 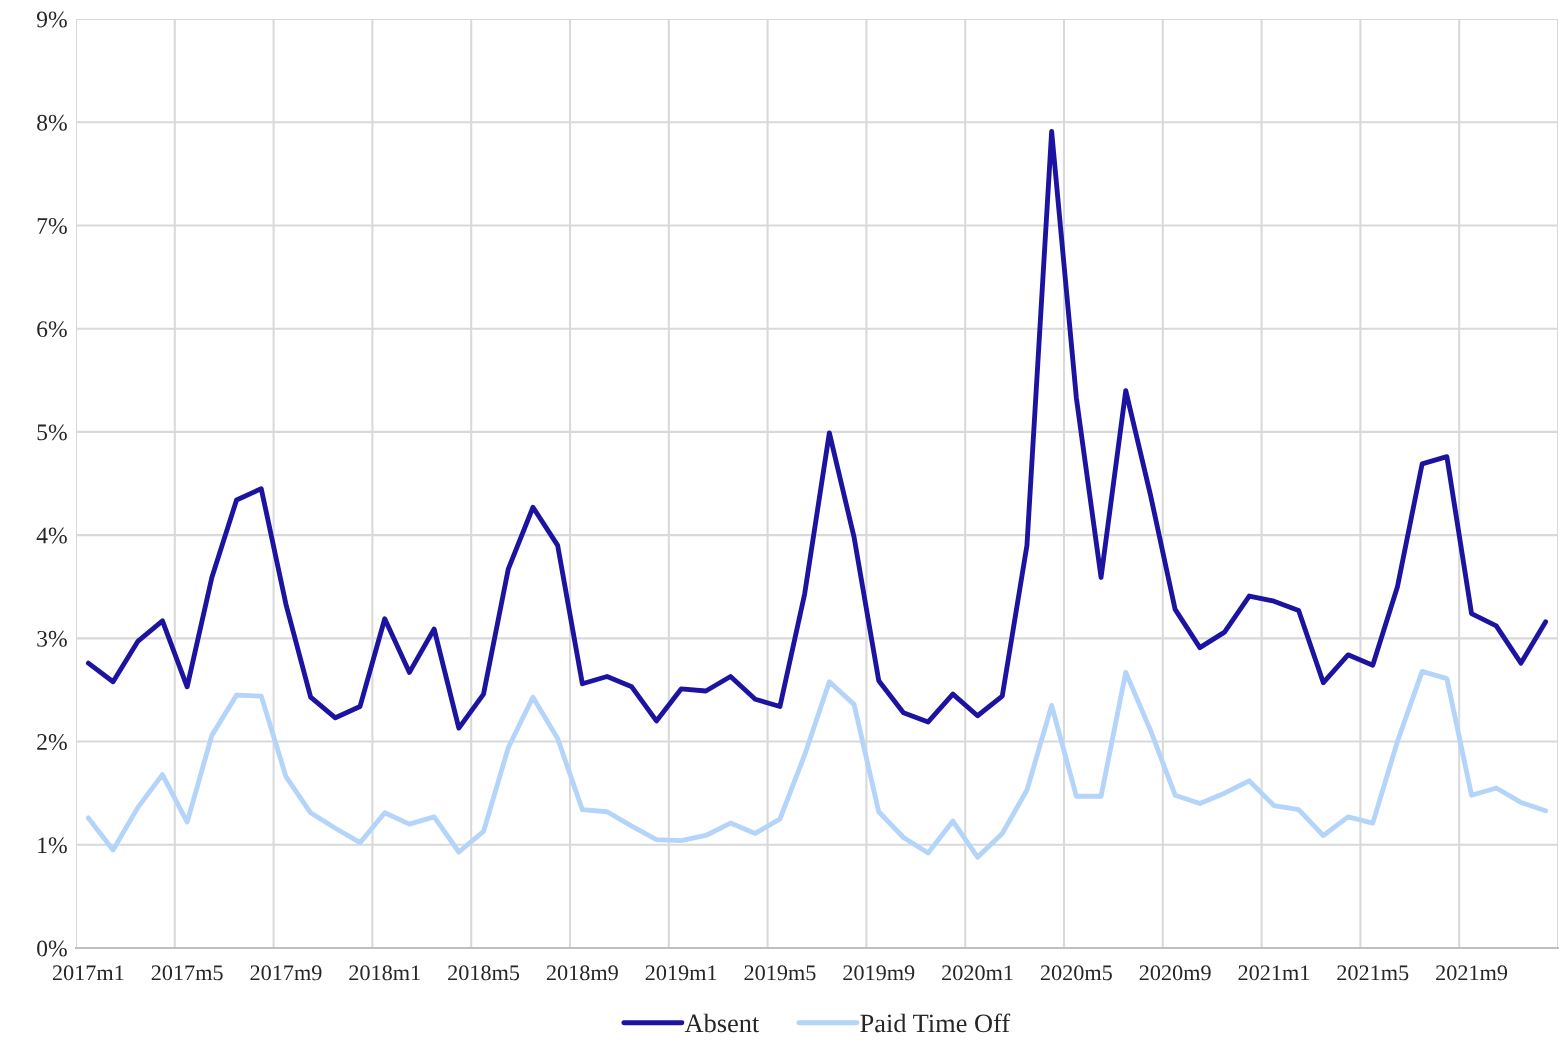 What do you see at coordinates (780, 973) in the screenshot?
I see `x-tick-label: 2019m5` at bounding box center [780, 973].